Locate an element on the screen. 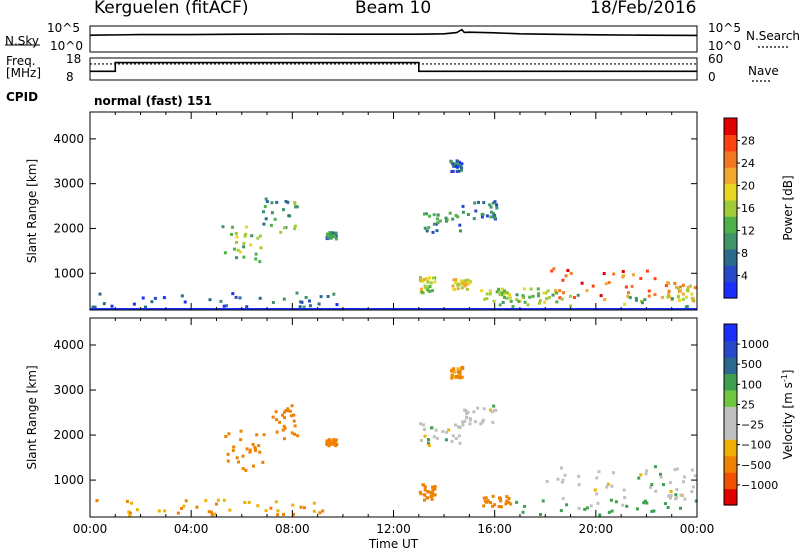 This screenshot has height=554, width=800. radar-title: Kerguelen (fitACF) is located at coordinates (171, 9).